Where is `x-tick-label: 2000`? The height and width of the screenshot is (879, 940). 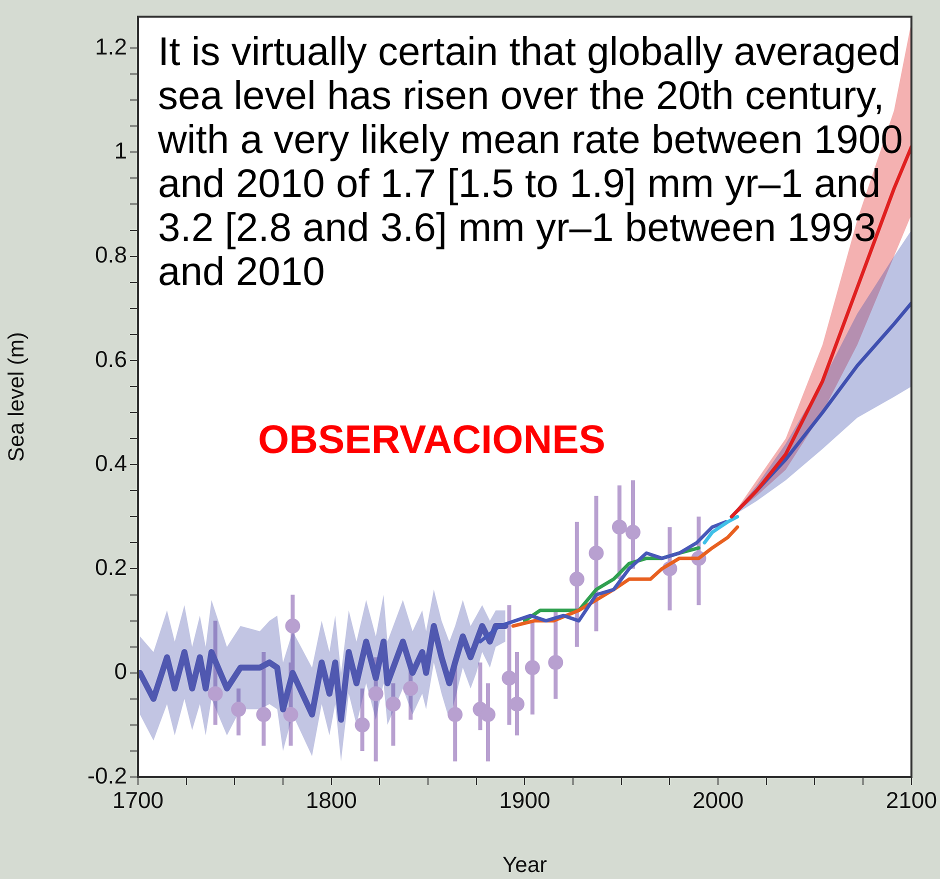 x-tick-label: 2000 is located at coordinates (718, 800).